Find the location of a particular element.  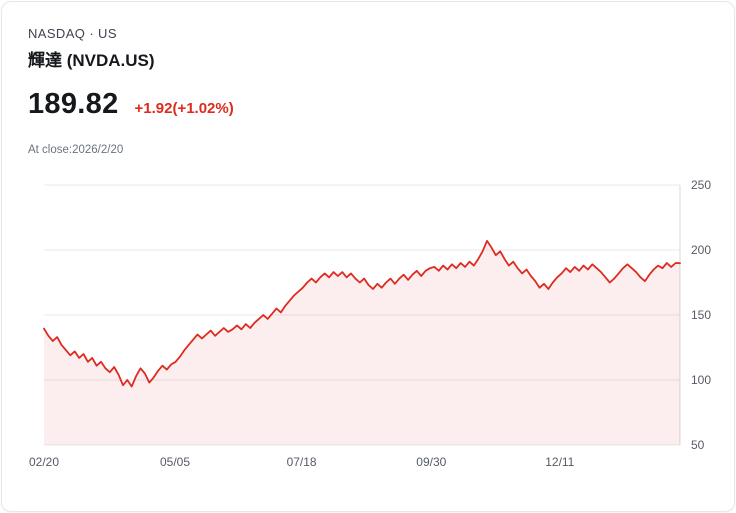

price-change: +1.92(+1.02%) is located at coordinates (184, 108).